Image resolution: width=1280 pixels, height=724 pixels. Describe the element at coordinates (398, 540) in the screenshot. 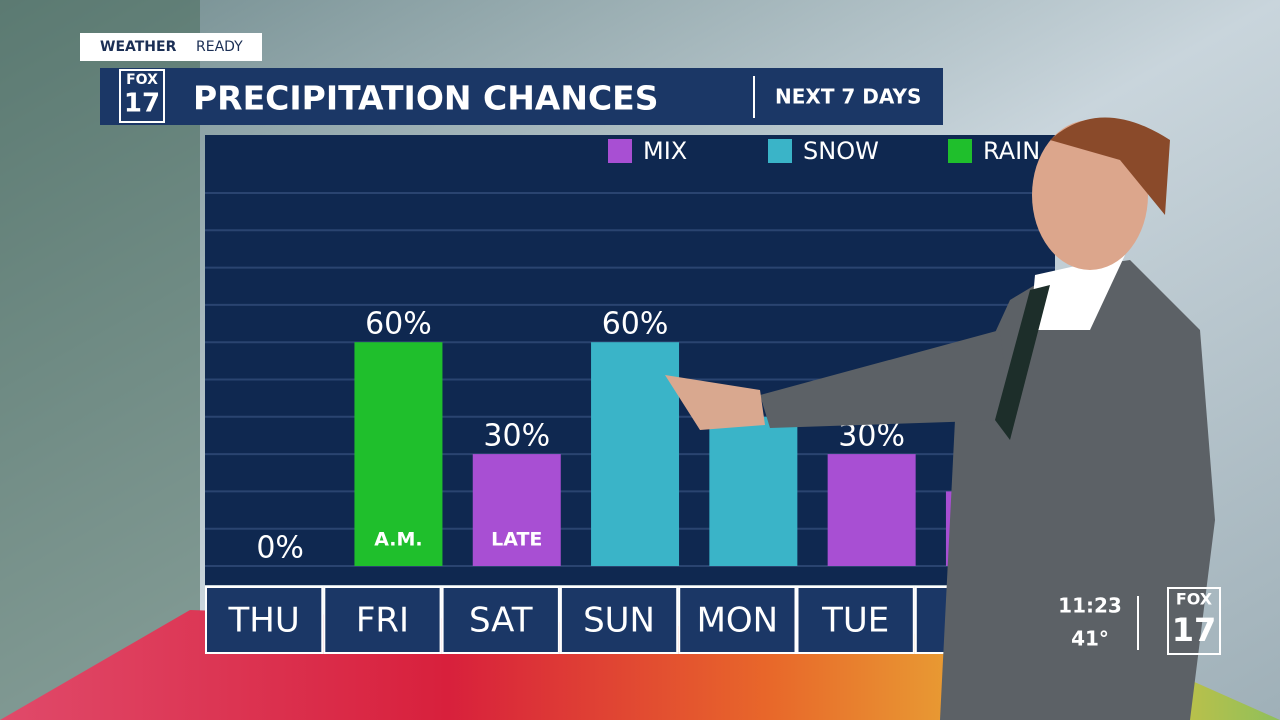

I see `bar-note: A.M.` at that location.